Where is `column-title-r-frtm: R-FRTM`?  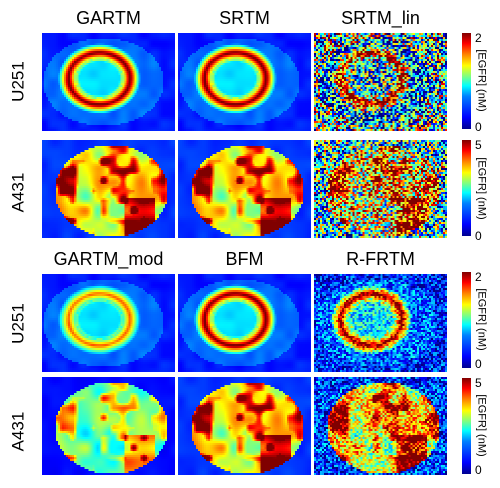 column-title-r-frtm: R-FRTM is located at coordinates (380, 259).